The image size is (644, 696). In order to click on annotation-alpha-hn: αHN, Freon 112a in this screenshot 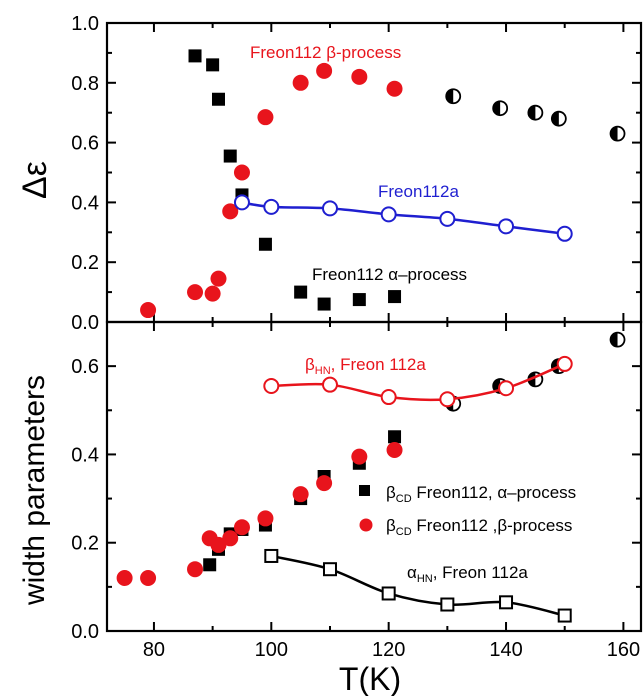, I will do `click(467, 574)`.